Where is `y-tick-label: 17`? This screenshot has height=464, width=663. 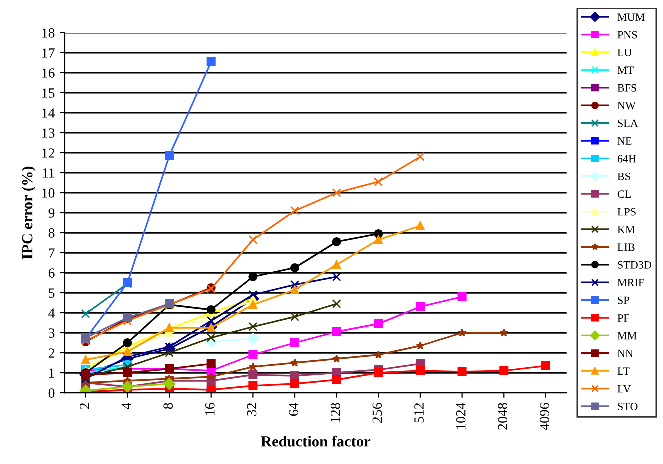 y-tick-label: 17 is located at coordinates (48, 53).